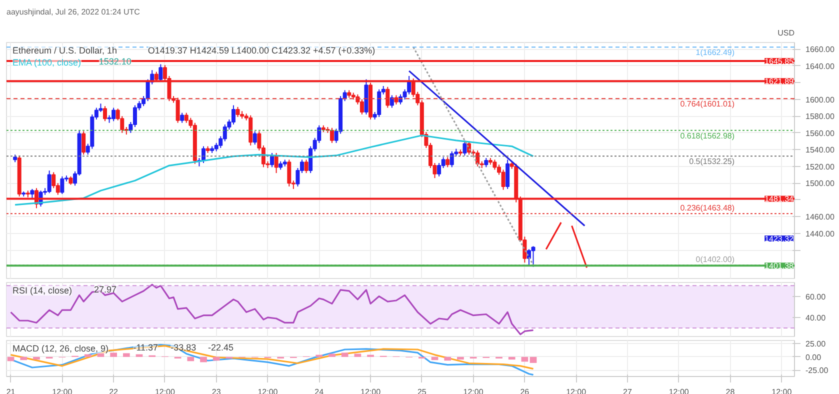 The width and height of the screenshot is (839, 394). I want to click on ref-line-label: 0(1402.00), so click(715, 259).